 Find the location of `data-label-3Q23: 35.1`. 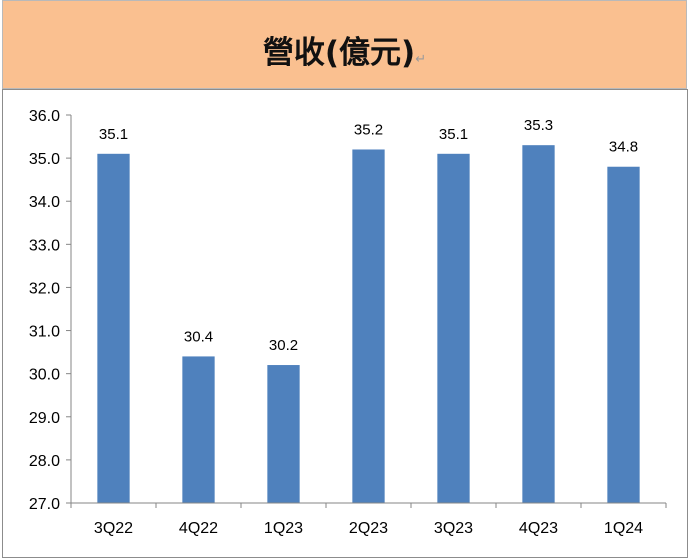

data-label-3Q23: 35.1 is located at coordinates (453, 134).